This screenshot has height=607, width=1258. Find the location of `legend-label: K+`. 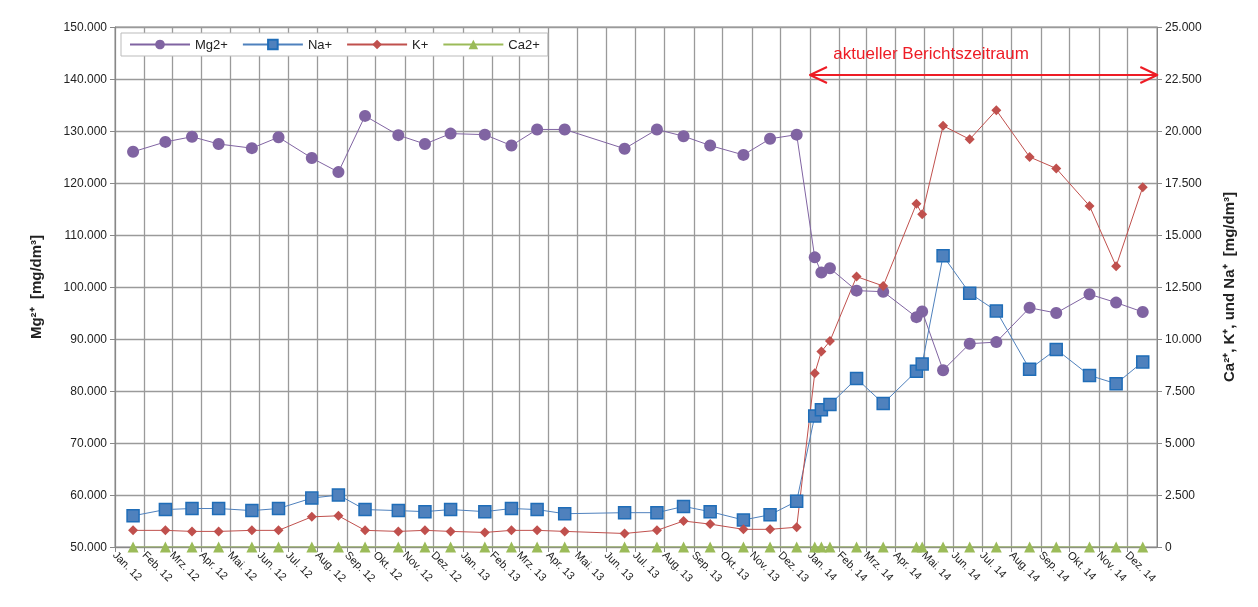

legend-label: K+ is located at coordinates (420, 44).